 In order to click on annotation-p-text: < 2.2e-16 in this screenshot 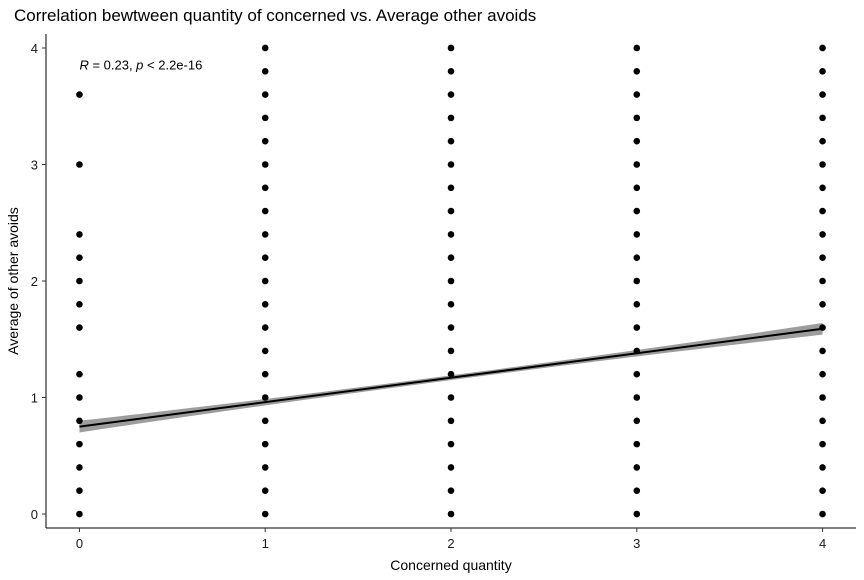, I will do `click(172, 64)`.